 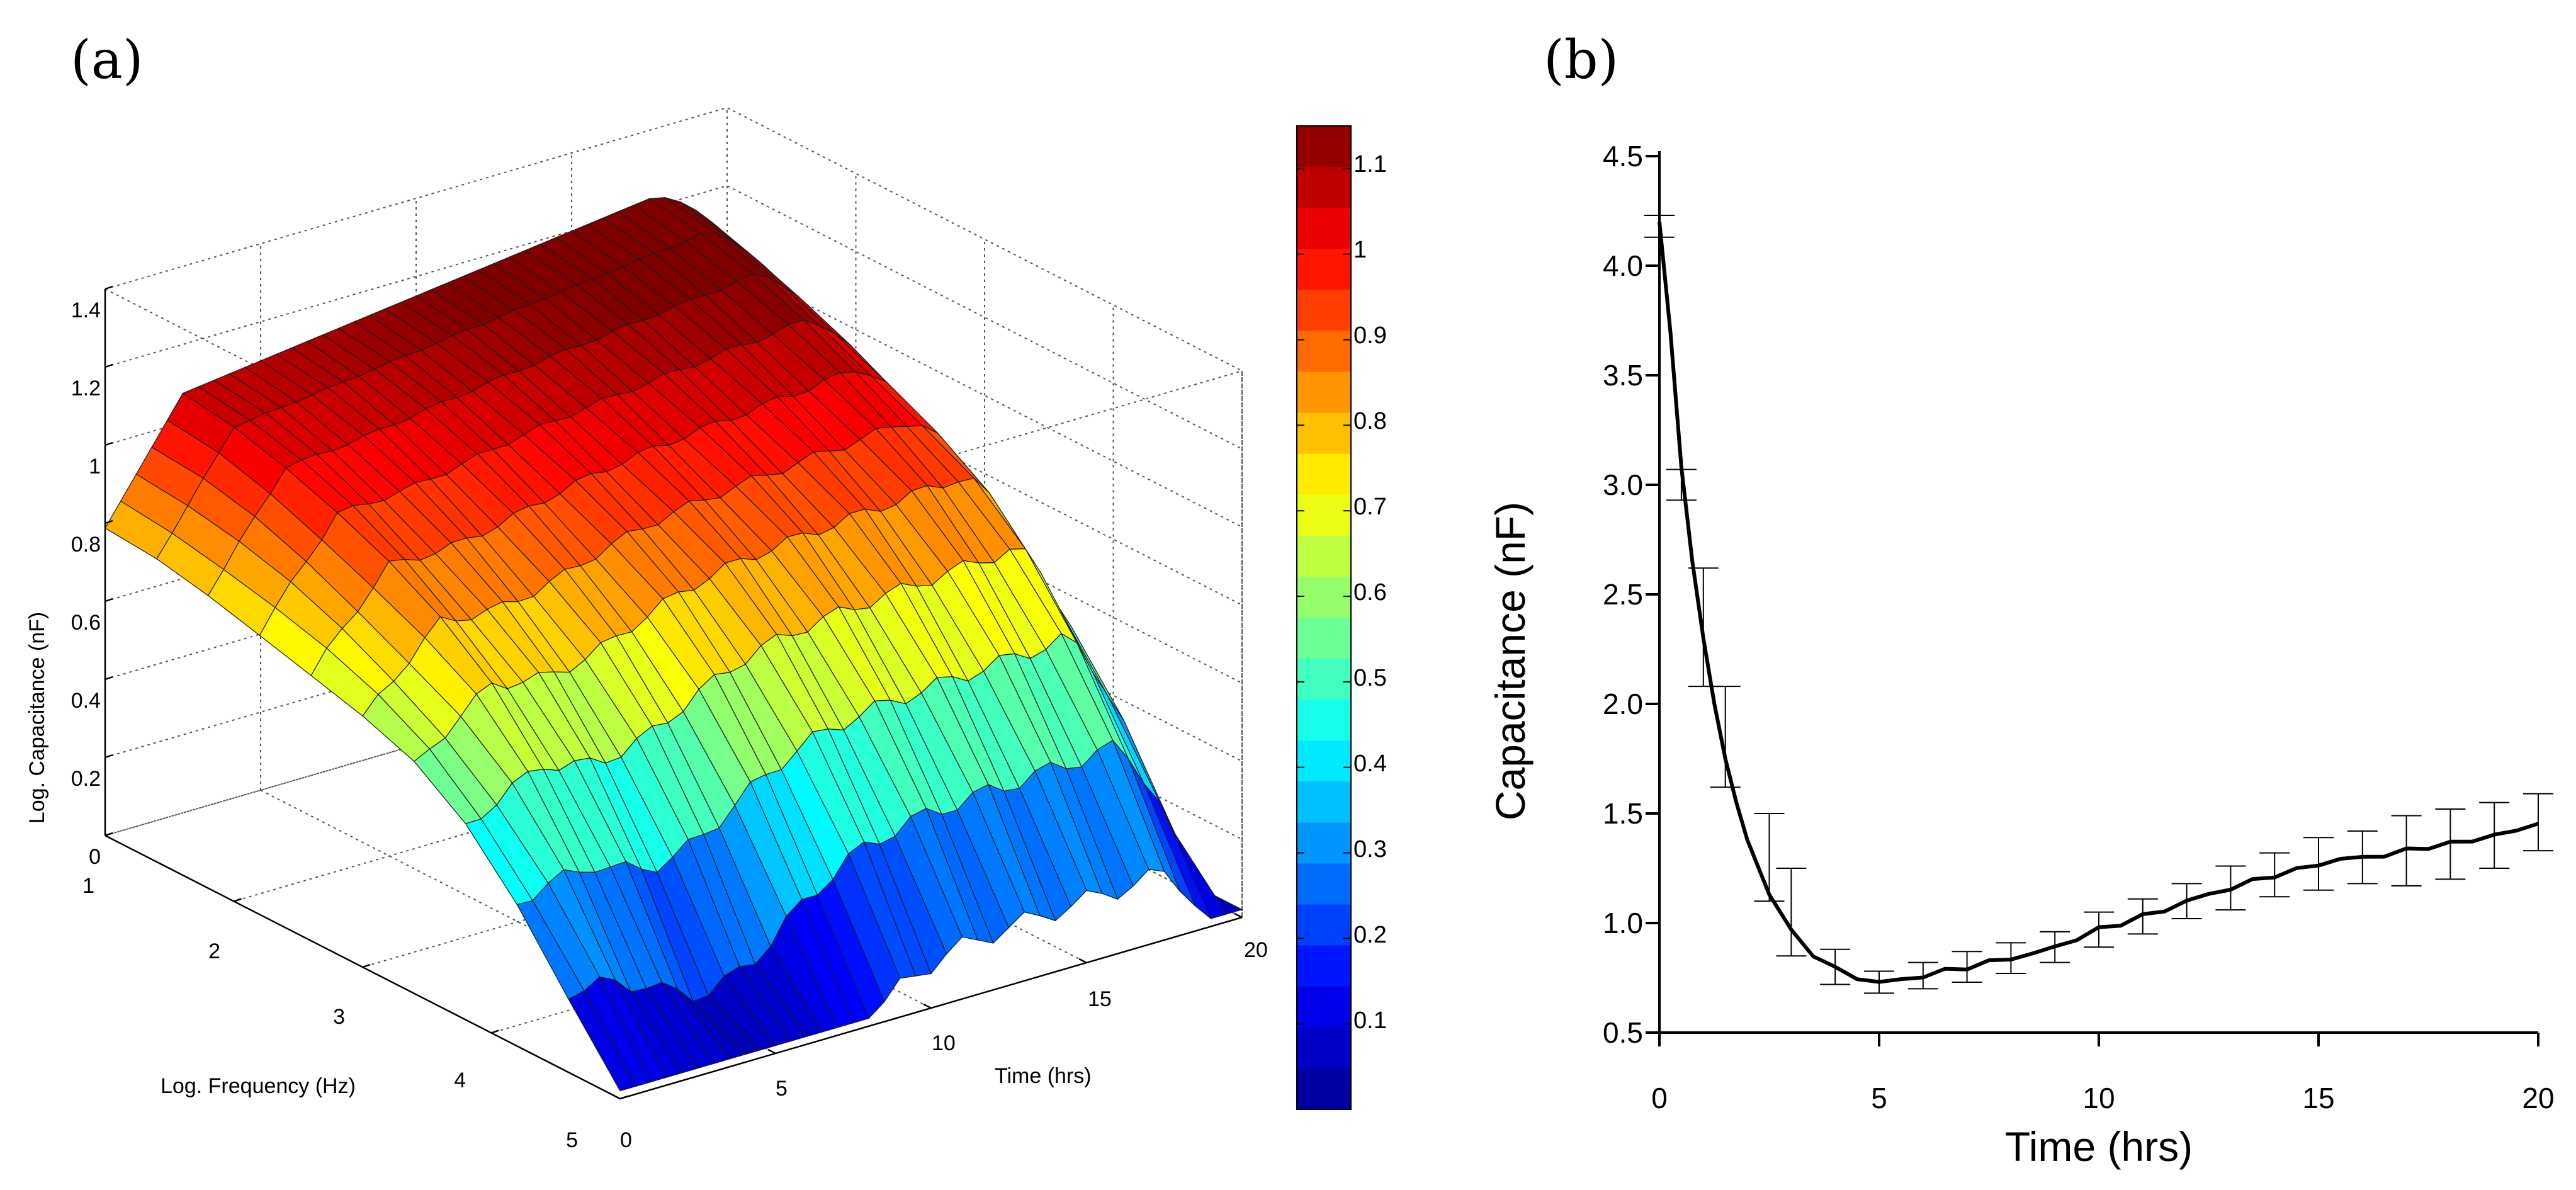 What do you see at coordinates (1623, 156) in the screenshot?
I see `cap-tick-4.5: 4.5` at bounding box center [1623, 156].